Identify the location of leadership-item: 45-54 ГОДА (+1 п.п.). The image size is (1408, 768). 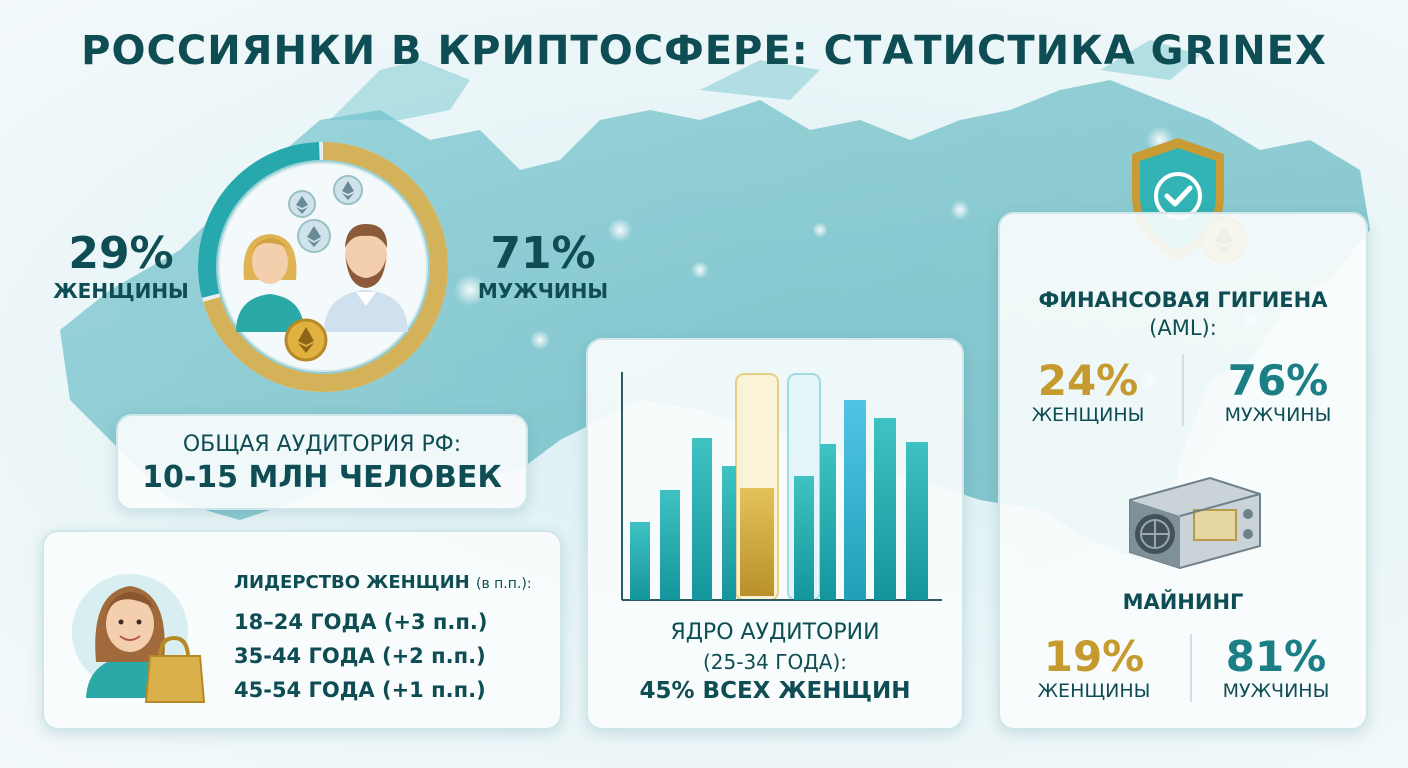
(360, 690).